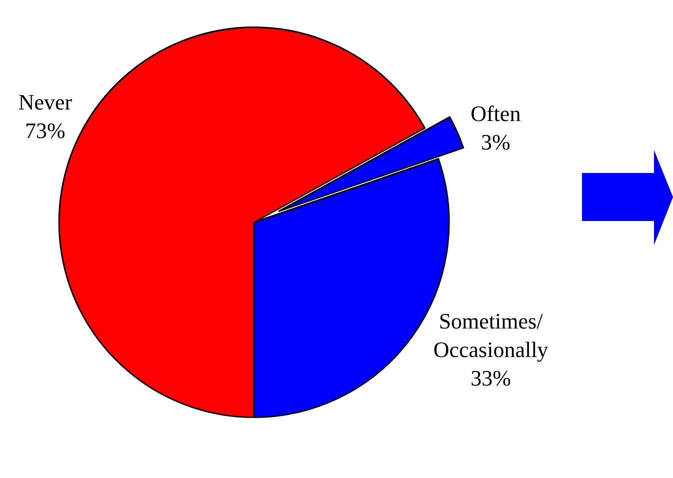 This screenshot has height=478, width=673. I want to click on data-label: 3%, so click(495, 141).